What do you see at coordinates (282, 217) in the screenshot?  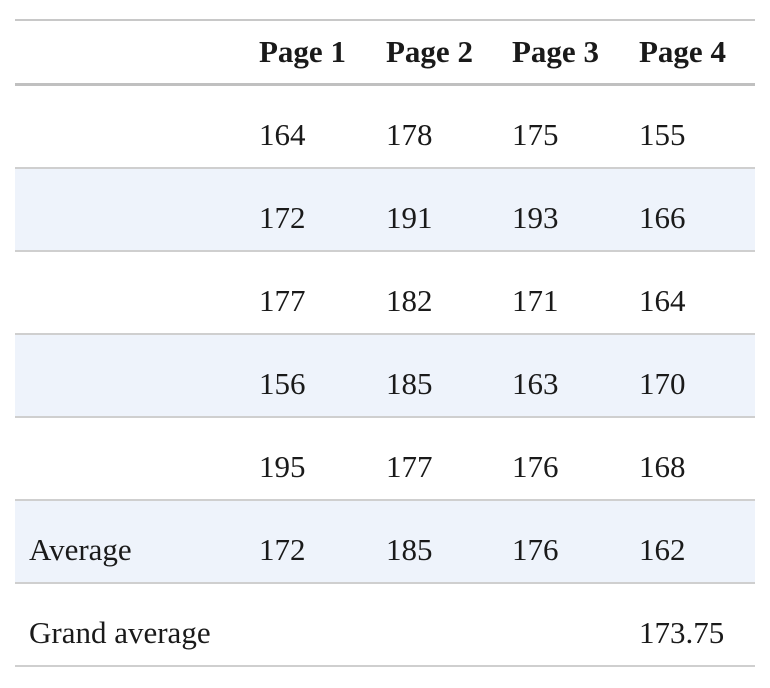 I see `table-cell: 172` at bounding box center [282, 217].